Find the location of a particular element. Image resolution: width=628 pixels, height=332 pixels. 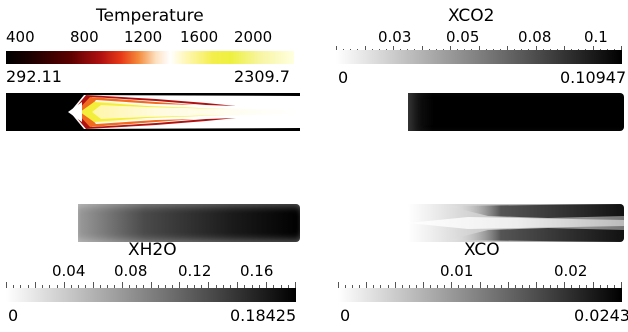

xh2o-colorbar is located at coordinates (151, 295).